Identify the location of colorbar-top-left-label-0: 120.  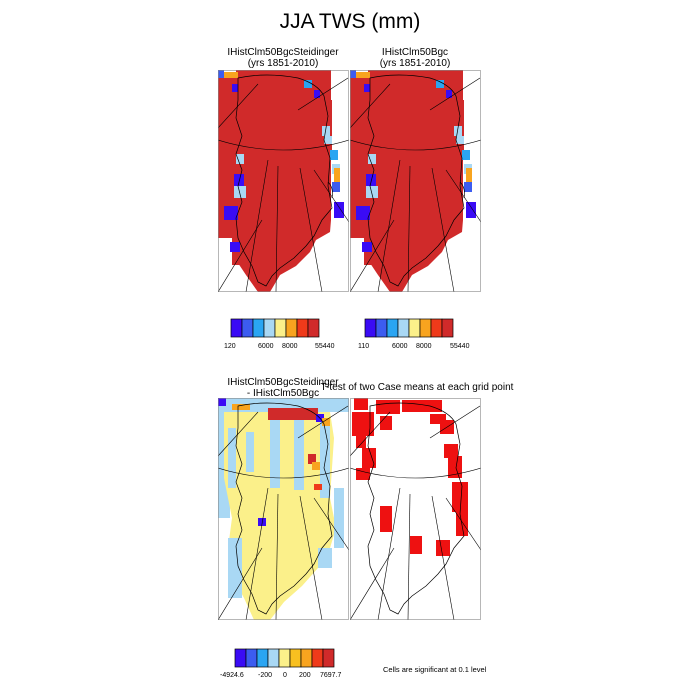
(230, 346).